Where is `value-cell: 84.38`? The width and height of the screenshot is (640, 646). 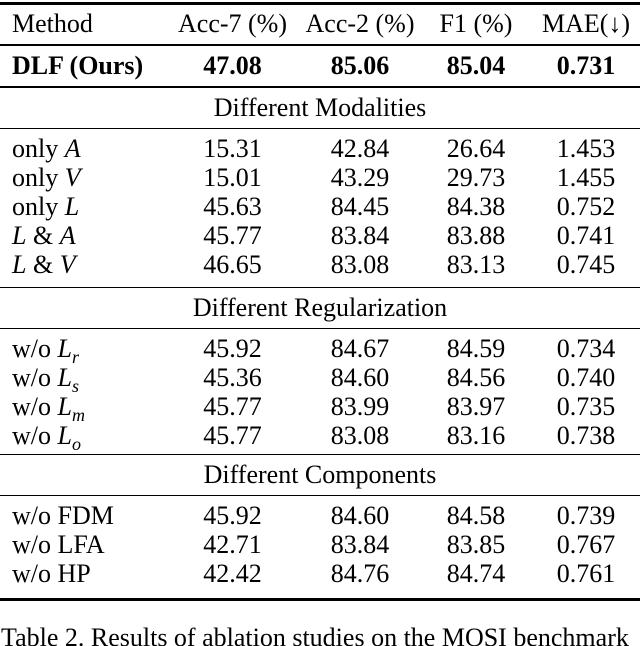 value-cell: 84.38 is located at coordinates (476, 206).